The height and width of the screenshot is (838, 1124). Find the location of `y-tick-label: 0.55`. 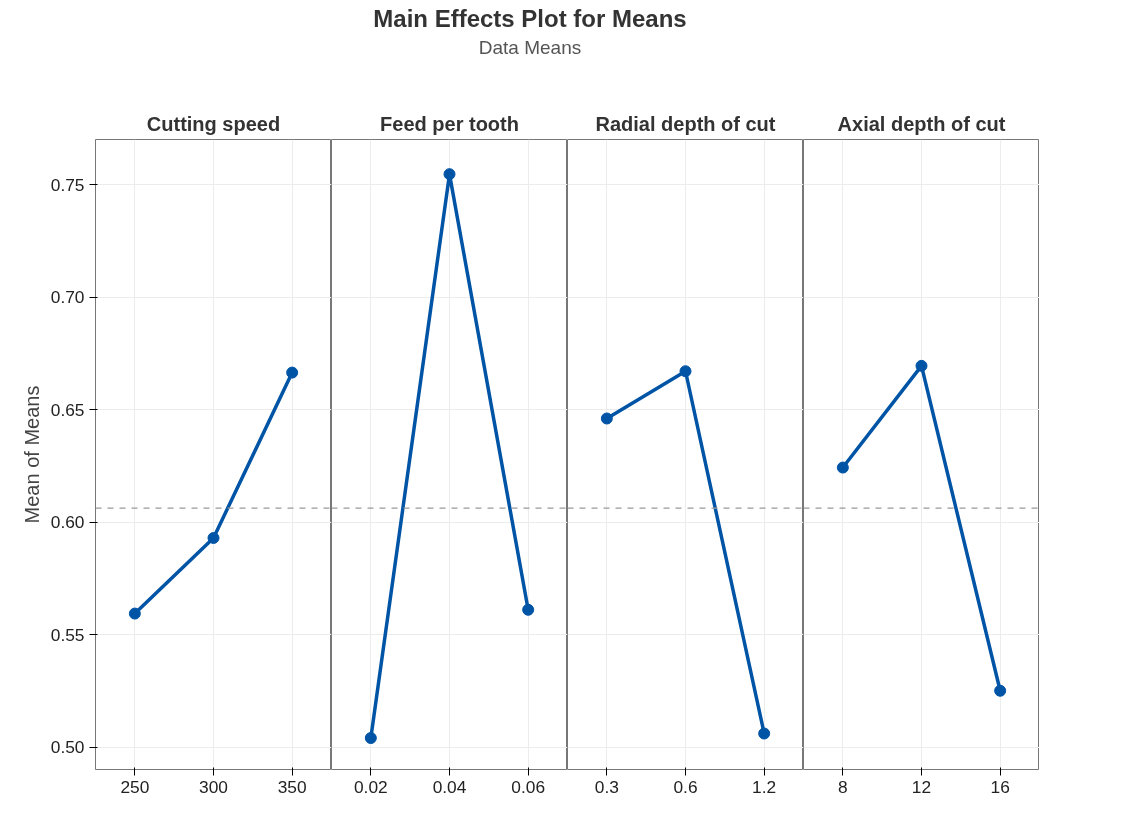

y-tick-label: 0.55 is located at coordinates (67, 634).